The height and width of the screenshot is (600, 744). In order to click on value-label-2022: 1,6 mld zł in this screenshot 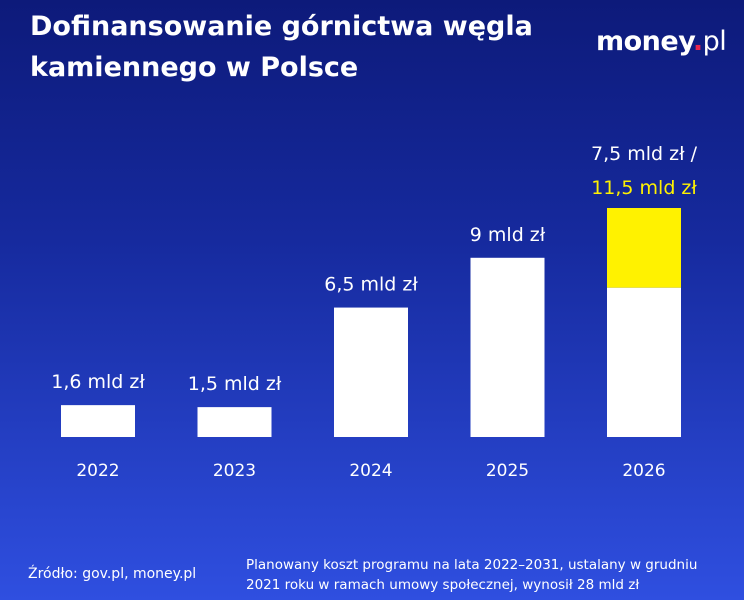, I will do `click(98, 382)`.